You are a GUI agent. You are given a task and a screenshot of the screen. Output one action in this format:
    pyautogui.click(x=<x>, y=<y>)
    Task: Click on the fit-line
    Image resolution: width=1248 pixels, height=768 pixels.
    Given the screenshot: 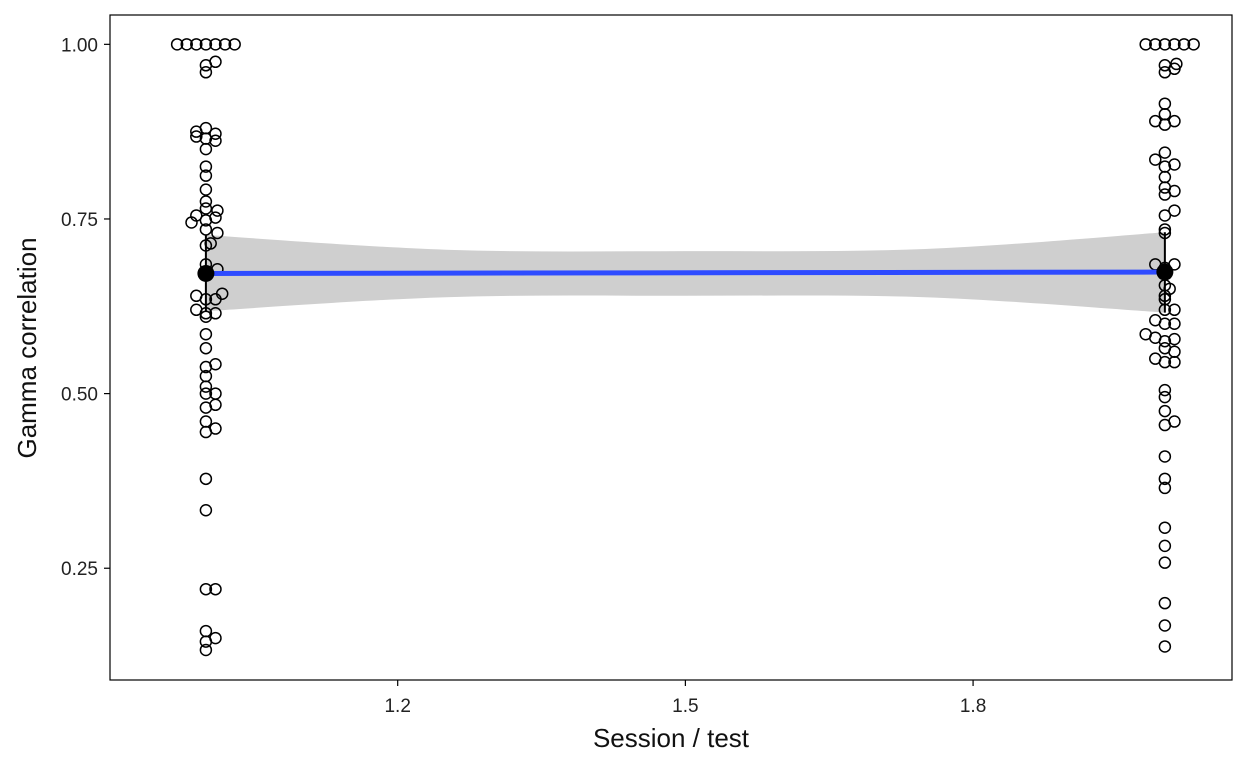 What is the action you would take?
    pyautogui.click(x=685, y=272)
    